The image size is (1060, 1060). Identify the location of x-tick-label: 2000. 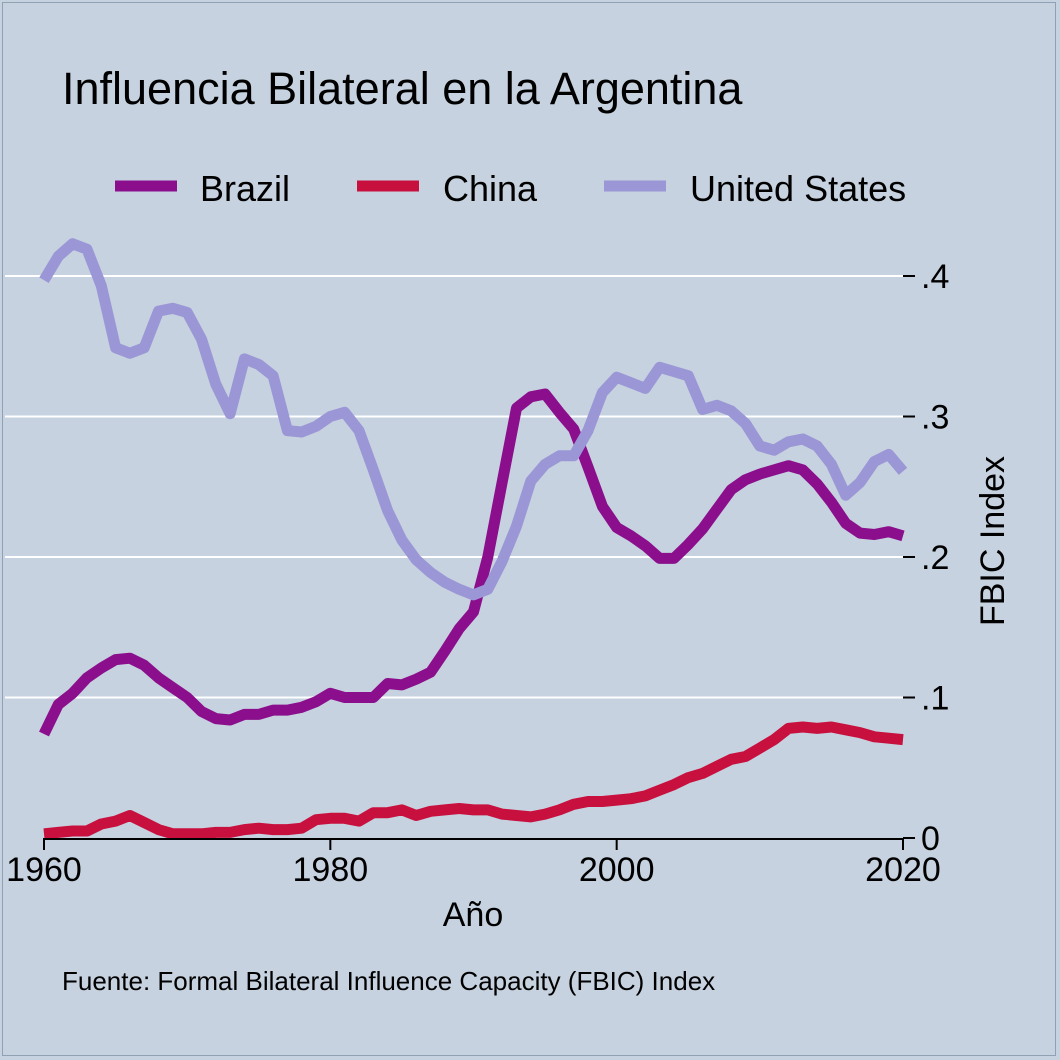
(617, 870).